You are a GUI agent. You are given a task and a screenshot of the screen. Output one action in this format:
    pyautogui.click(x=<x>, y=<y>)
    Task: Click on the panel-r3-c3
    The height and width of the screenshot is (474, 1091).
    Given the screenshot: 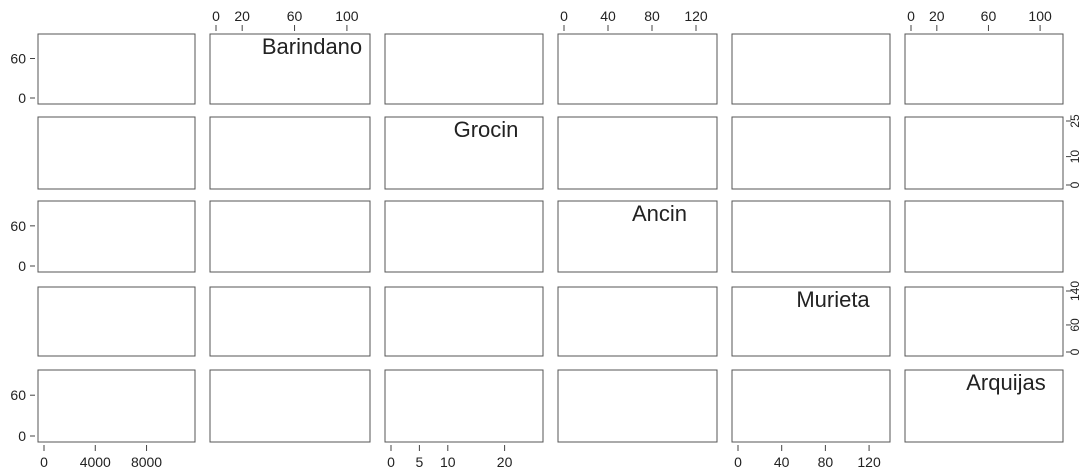 What is the action you would take?
    pyautogui.click(x=637, y=321)
    